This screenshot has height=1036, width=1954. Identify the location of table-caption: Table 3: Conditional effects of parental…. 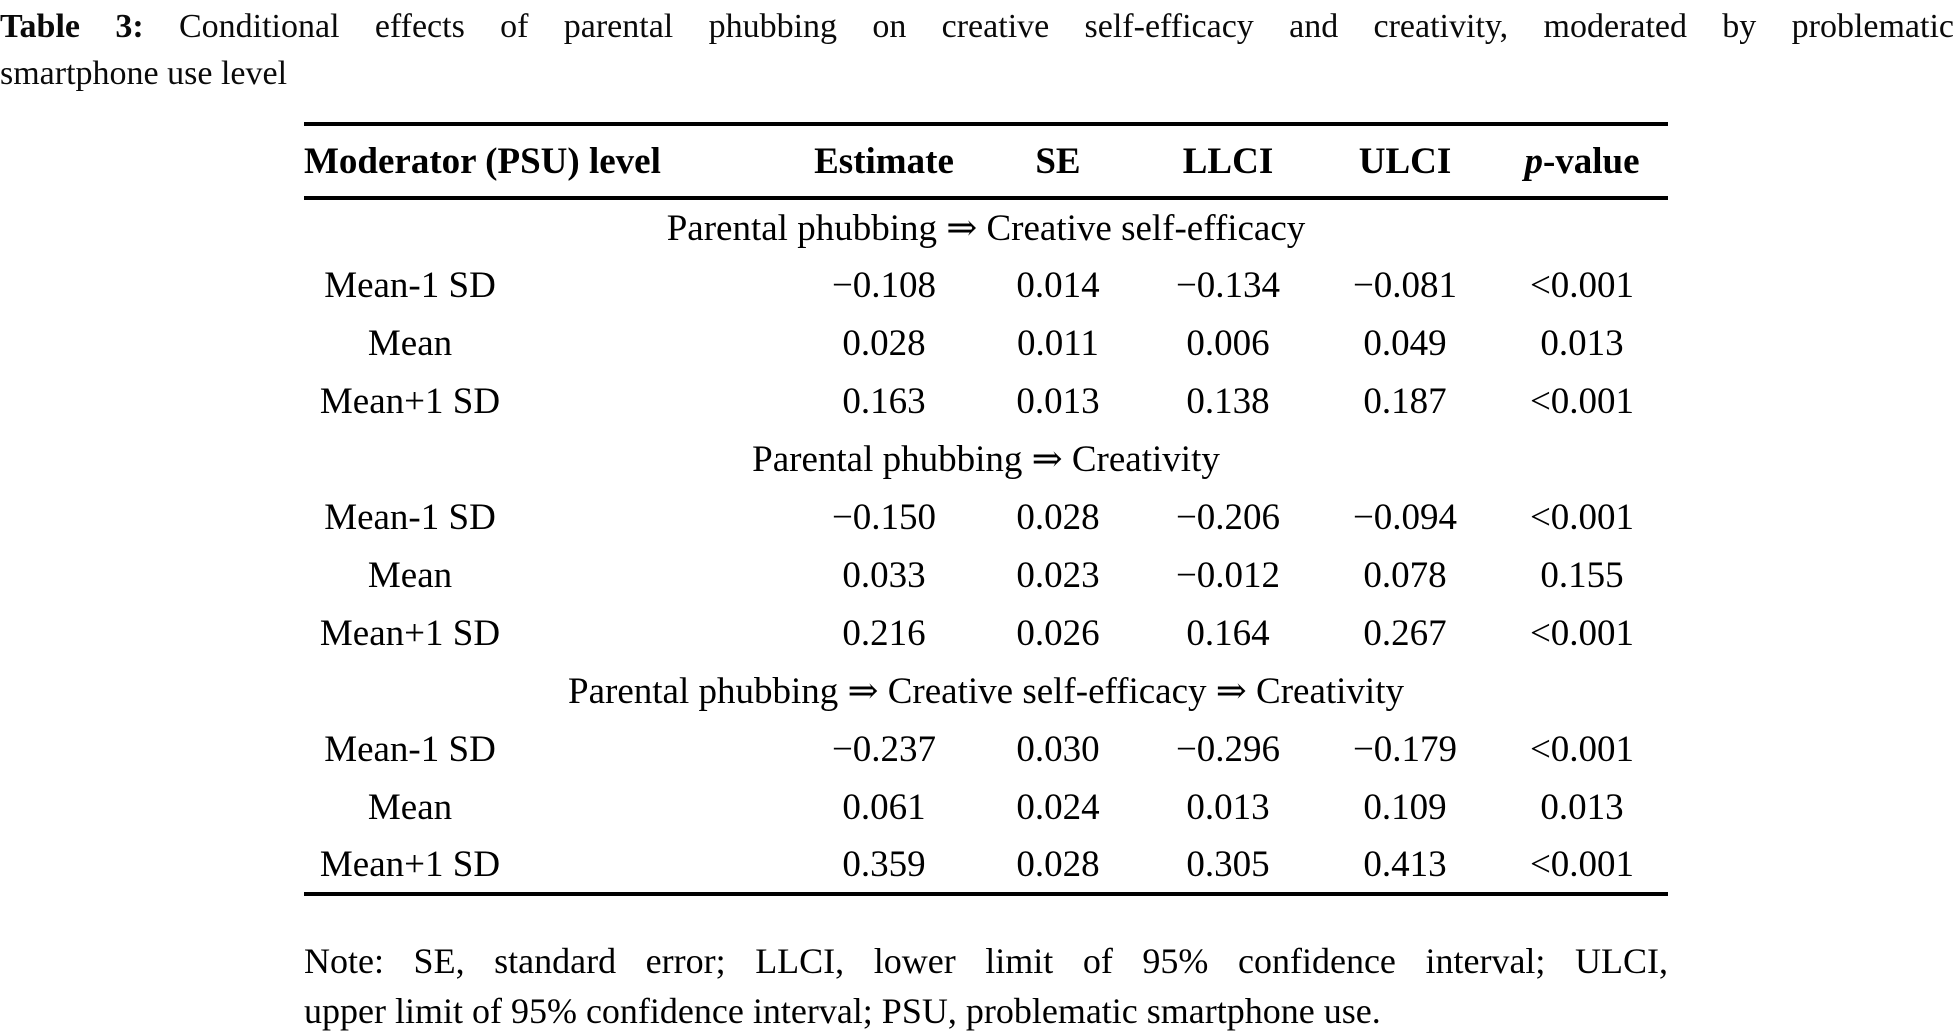
(977, 50).